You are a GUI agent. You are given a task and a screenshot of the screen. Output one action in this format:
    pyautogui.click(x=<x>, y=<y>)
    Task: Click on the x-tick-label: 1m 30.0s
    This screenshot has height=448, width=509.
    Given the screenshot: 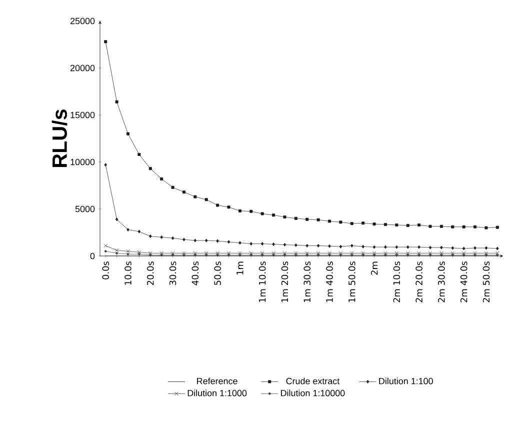 What is the action you would take?
    pyautogui.click(x=307, y=281)
    